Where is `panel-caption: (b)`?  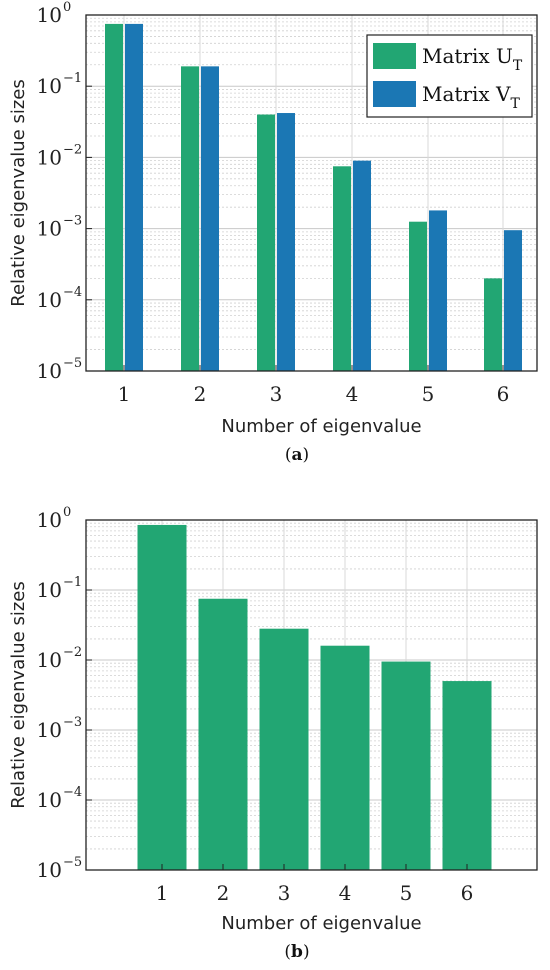 panel-caption: (b) is located at coordinates (296, 952).